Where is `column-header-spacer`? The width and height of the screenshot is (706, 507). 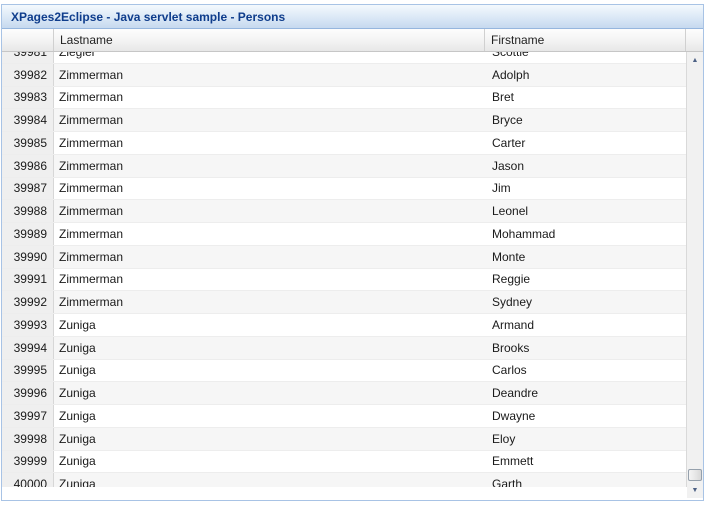 column-header-spacer is located at coordinates (694, 40).